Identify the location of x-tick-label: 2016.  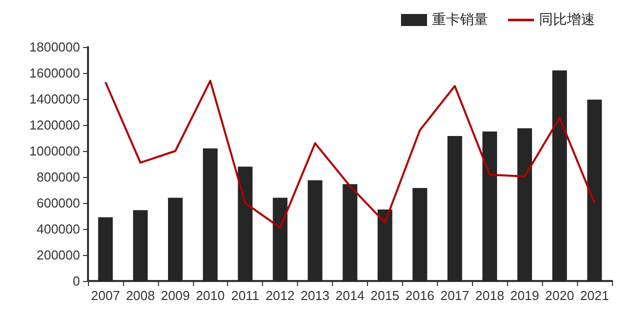
(419, 295).